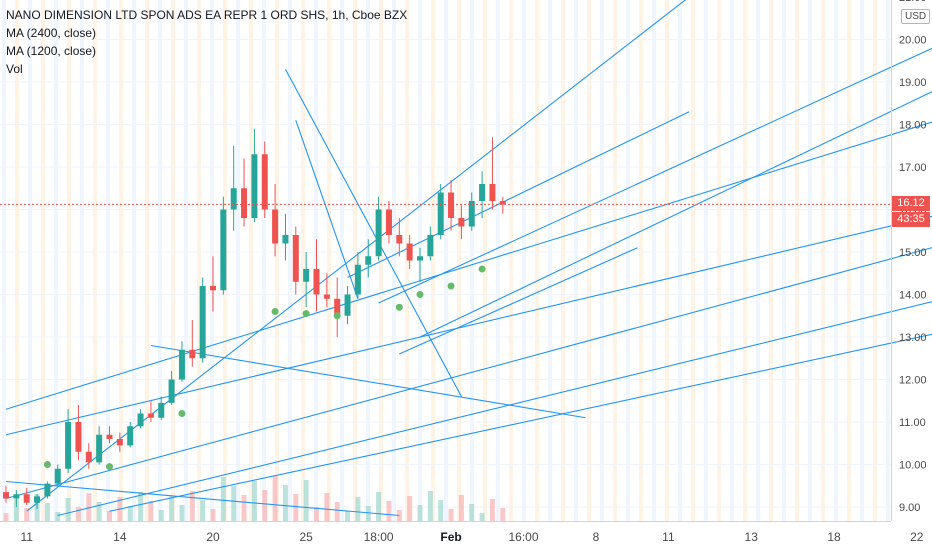 The image size is (932, 550). Describe the element at coordinates (911, 220) in the screenshot. I see `bar-countdown-label: 43:35` at that location.